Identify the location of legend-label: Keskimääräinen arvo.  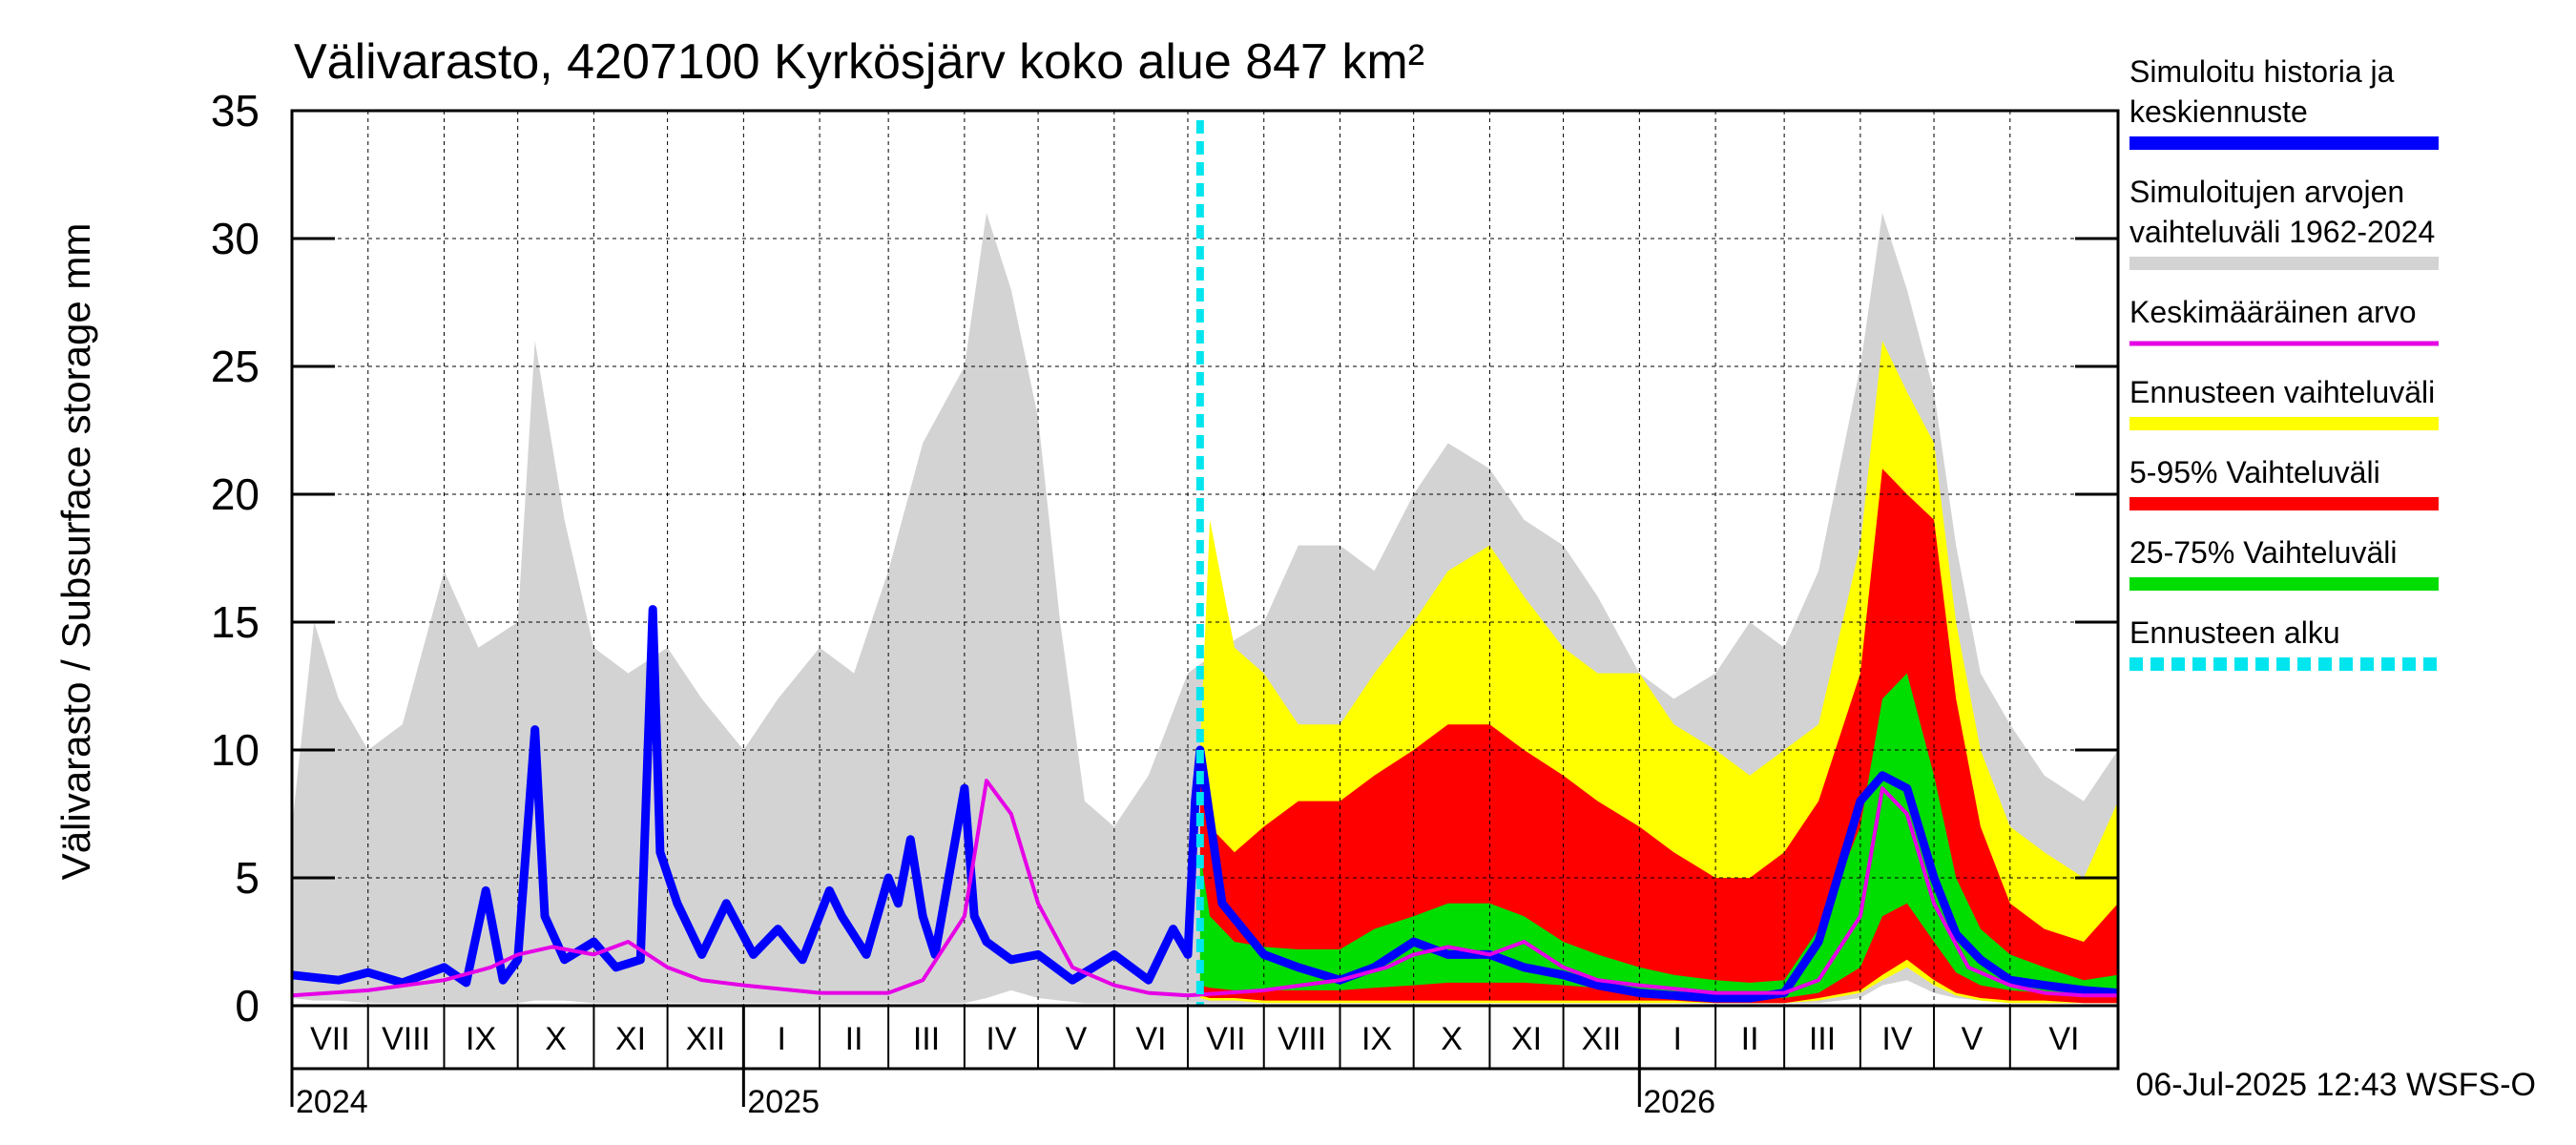
(2273, 312).